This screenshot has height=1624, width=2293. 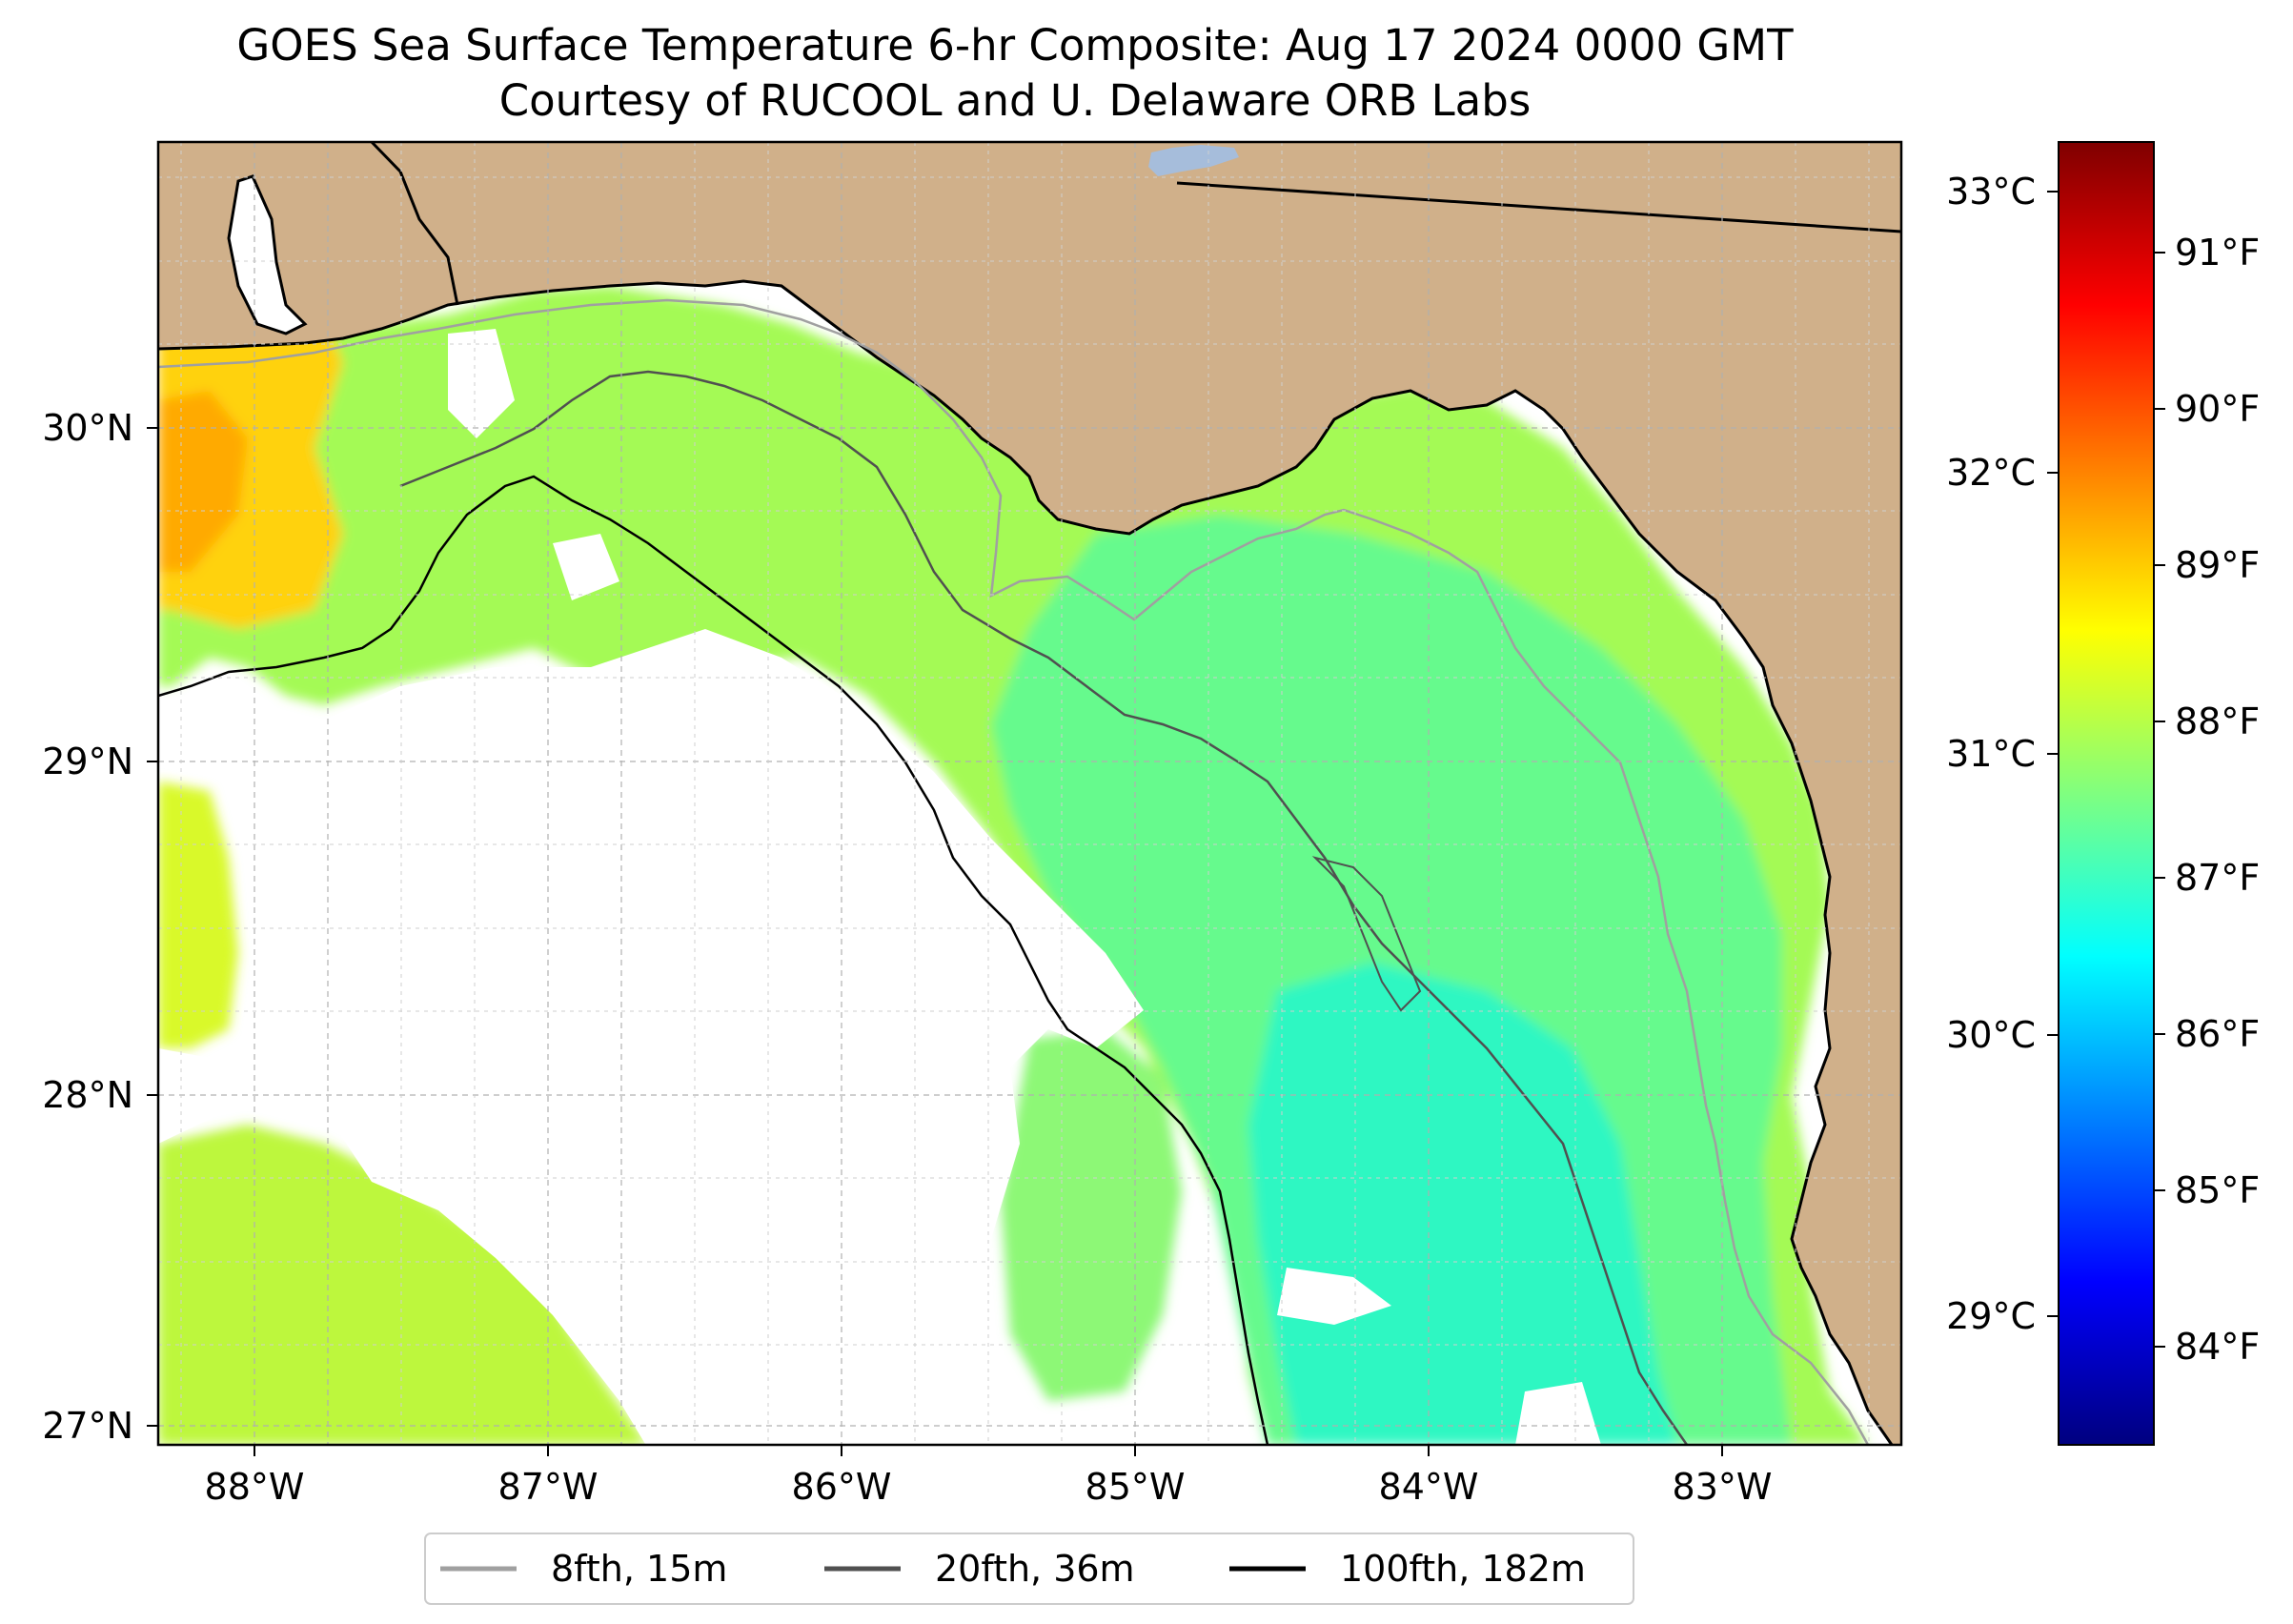 I want to click on lon-label-86w: 86°W, so click(x=842, y=1487).